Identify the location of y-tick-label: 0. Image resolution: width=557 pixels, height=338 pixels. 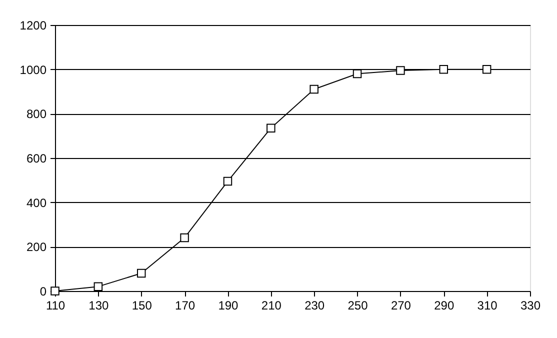
(43, 291).